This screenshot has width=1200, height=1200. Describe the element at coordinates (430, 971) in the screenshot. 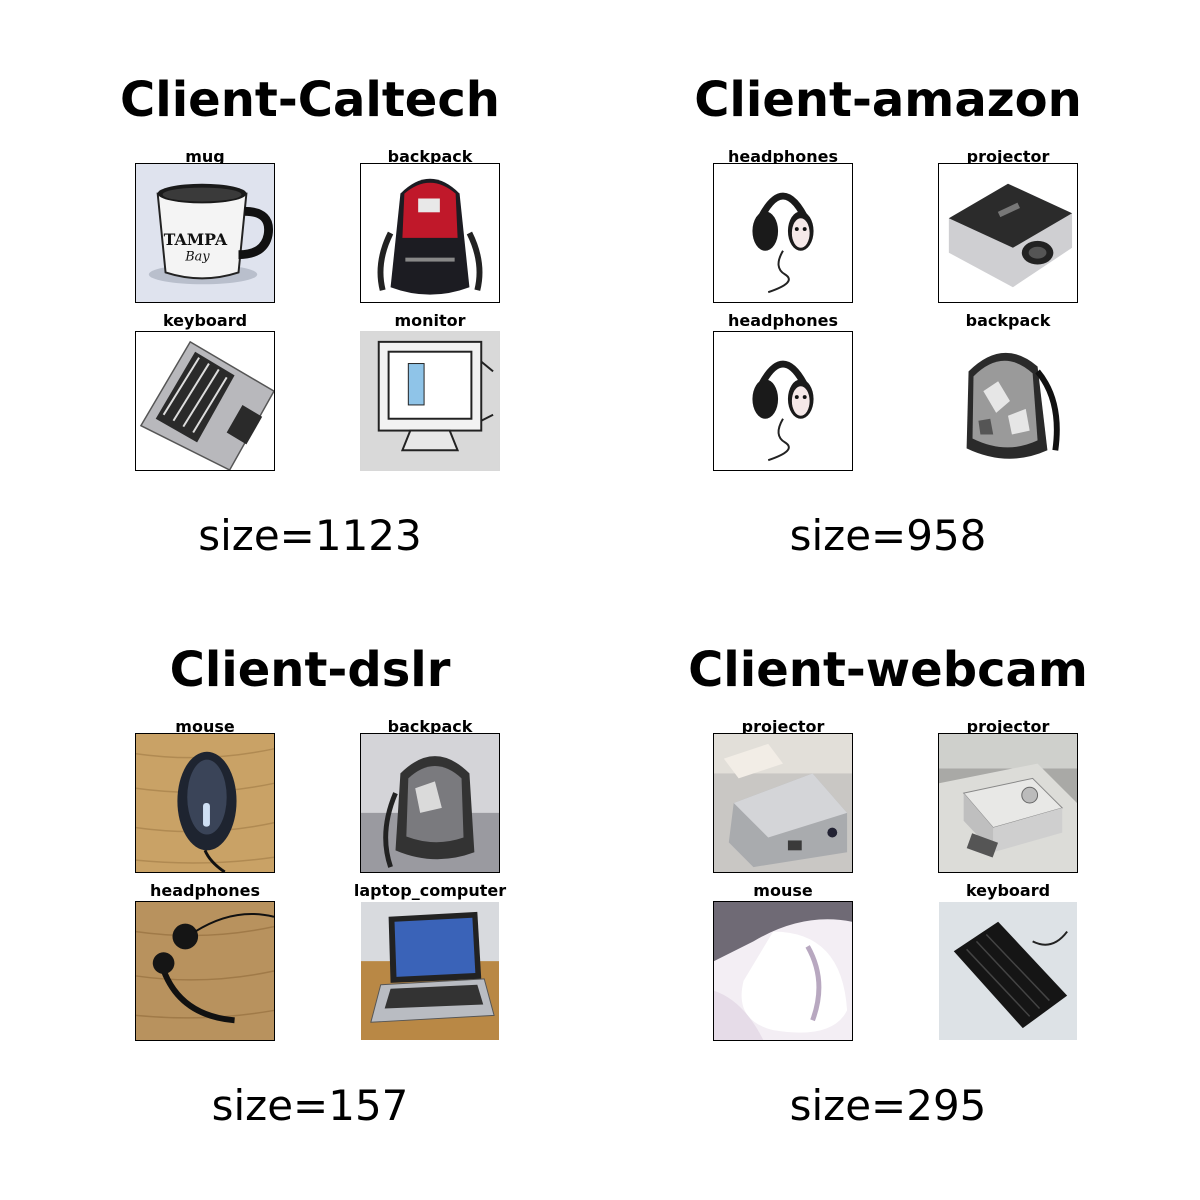

I see `laptop-photo` at that location.